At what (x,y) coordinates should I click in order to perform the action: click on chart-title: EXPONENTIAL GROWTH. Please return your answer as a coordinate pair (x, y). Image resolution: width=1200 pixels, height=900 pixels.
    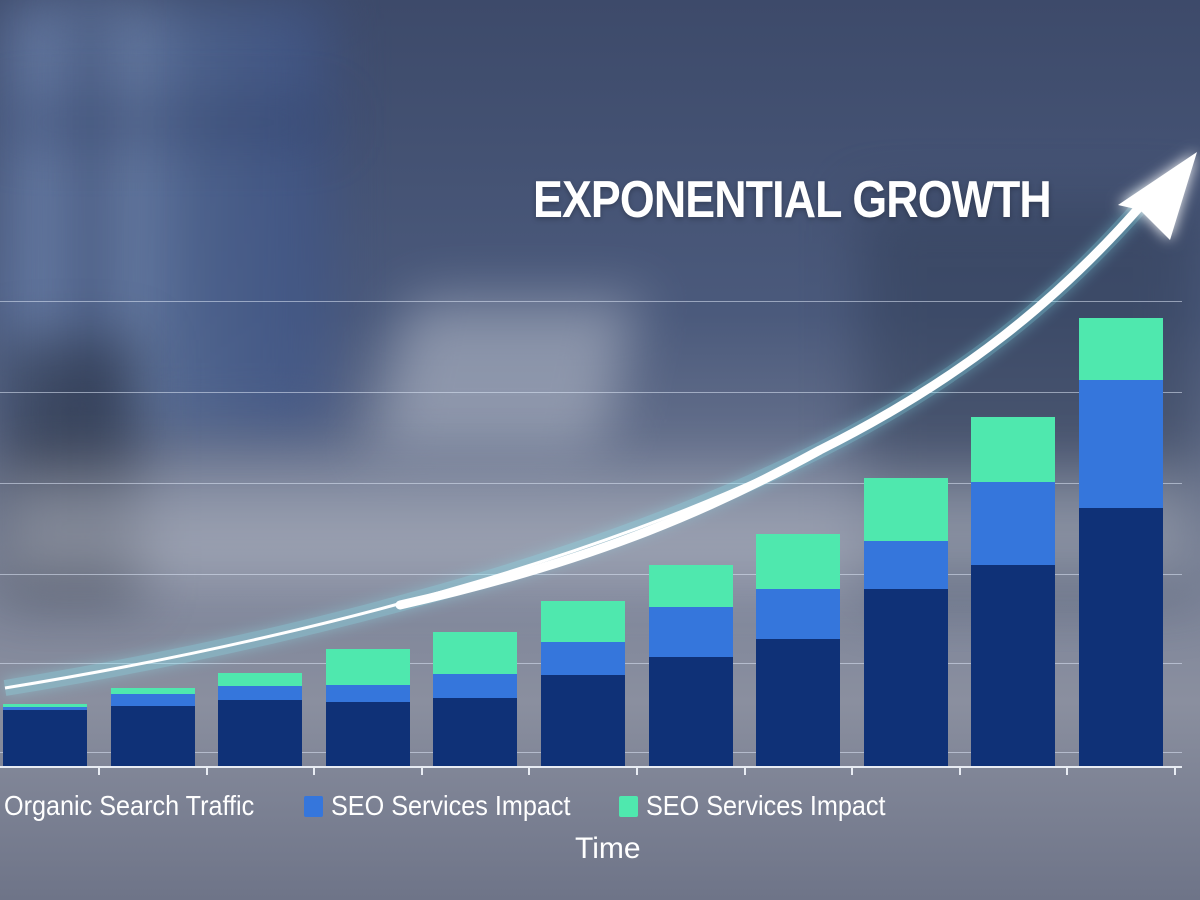
    Looking at the image, I should click on (792, 200).